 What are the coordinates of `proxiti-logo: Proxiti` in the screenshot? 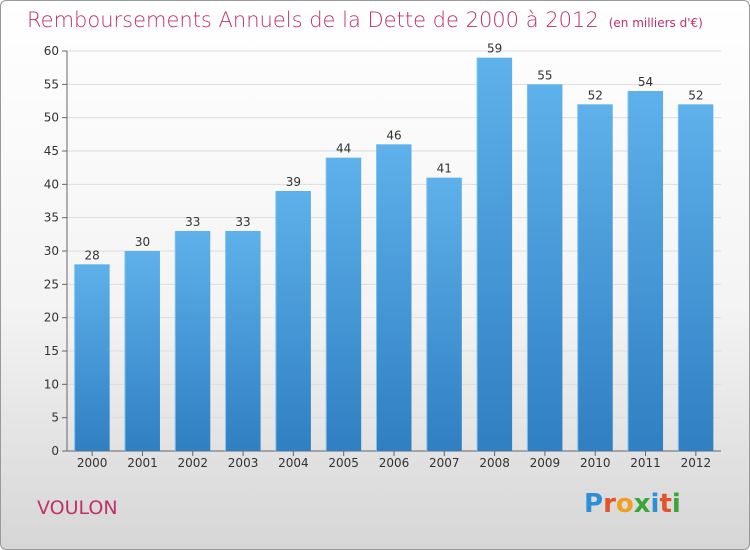 It's located at (632, 504).